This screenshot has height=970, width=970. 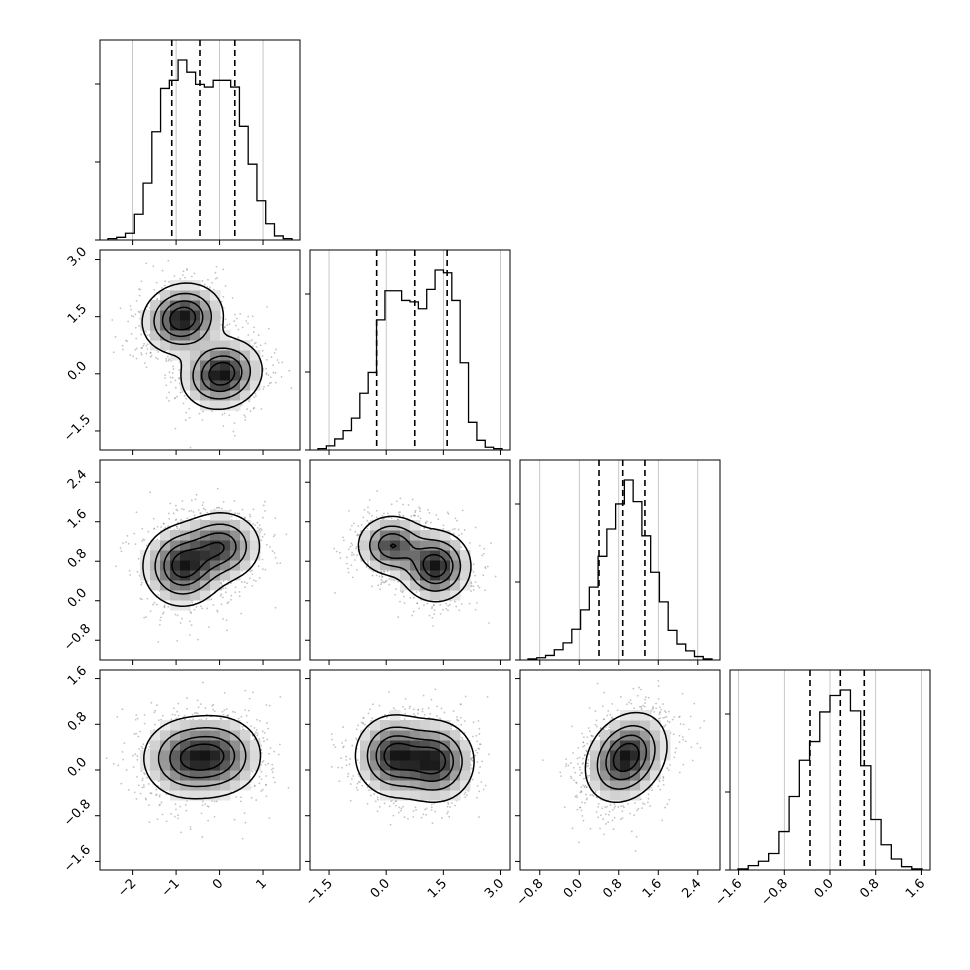 I want to click on y-tick-label: 0.0, so click(x=77, y=371).